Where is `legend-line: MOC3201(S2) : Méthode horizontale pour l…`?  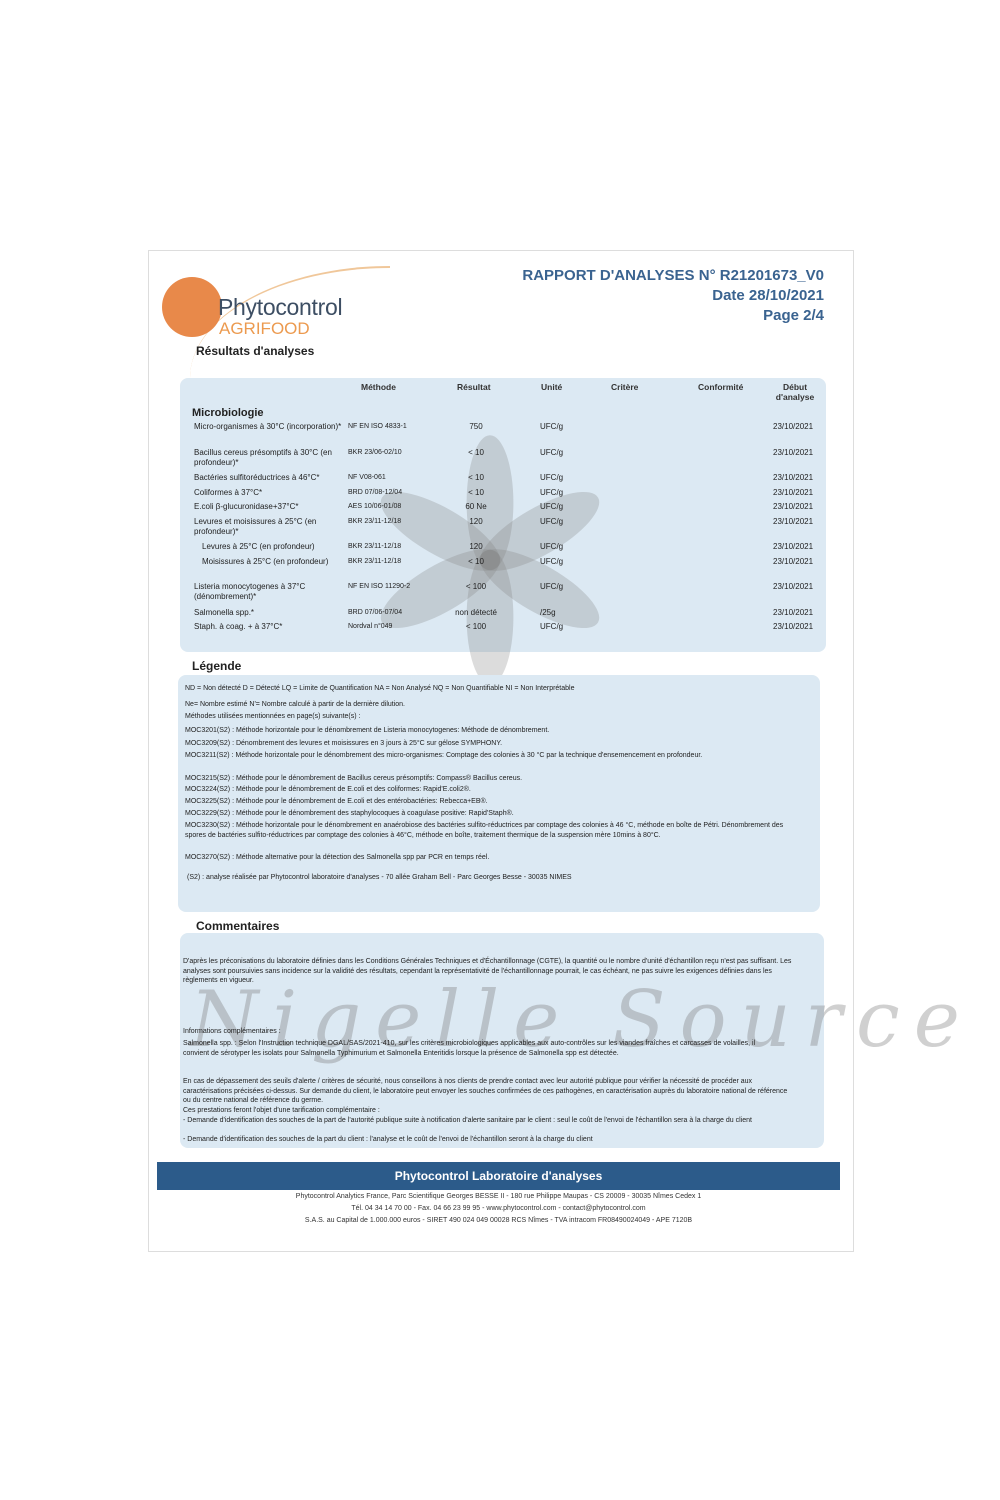 legend-line: MOC3201(S2) : Méthode horizontale pour l… is located at coordinates (367, 730).